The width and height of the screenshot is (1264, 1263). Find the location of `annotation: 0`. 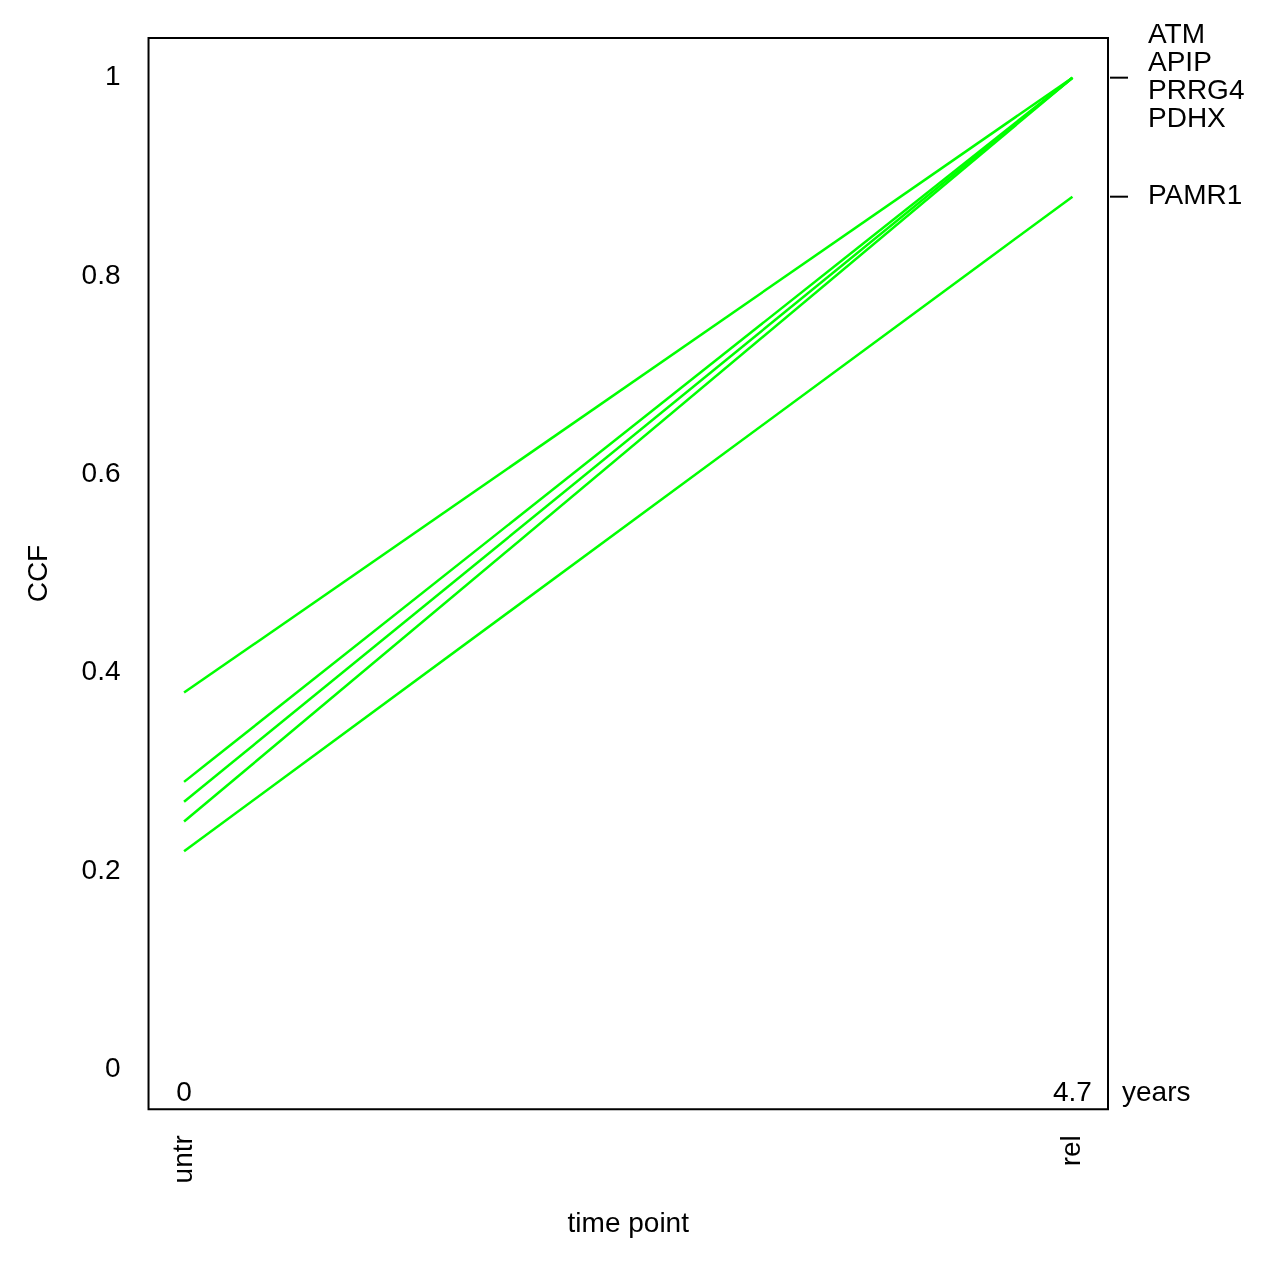

annotation: 0 is located at coordinates (184, 1091).